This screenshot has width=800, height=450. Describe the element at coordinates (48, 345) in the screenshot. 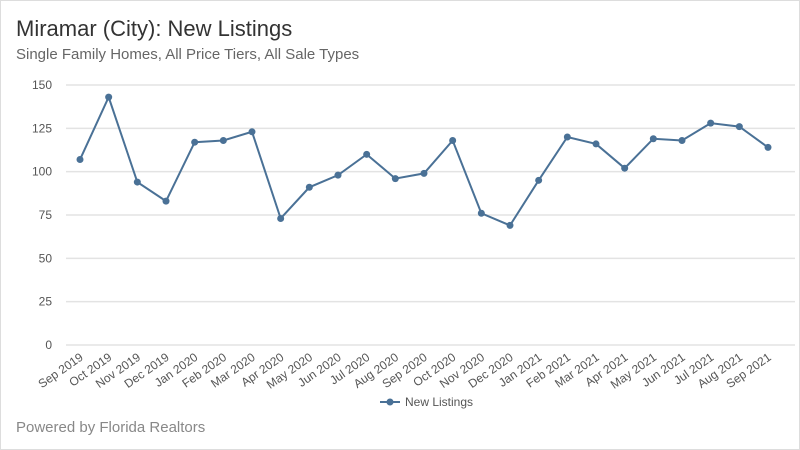

I see `y-tick-label: 0` at that location.